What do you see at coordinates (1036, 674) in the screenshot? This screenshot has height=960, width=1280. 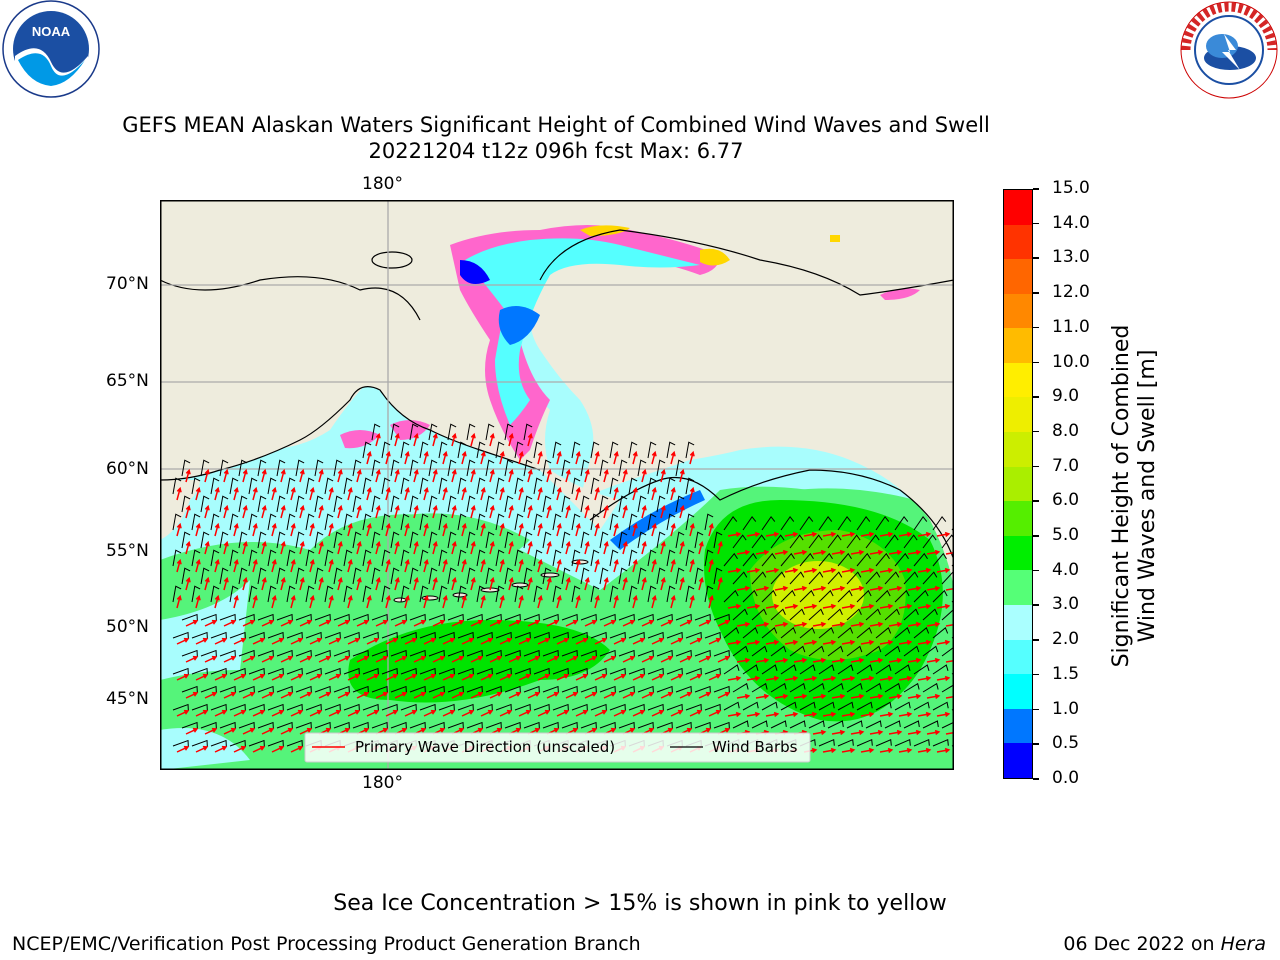 I see `colorbar-tick-mark` at bounding box center [1036, 674].